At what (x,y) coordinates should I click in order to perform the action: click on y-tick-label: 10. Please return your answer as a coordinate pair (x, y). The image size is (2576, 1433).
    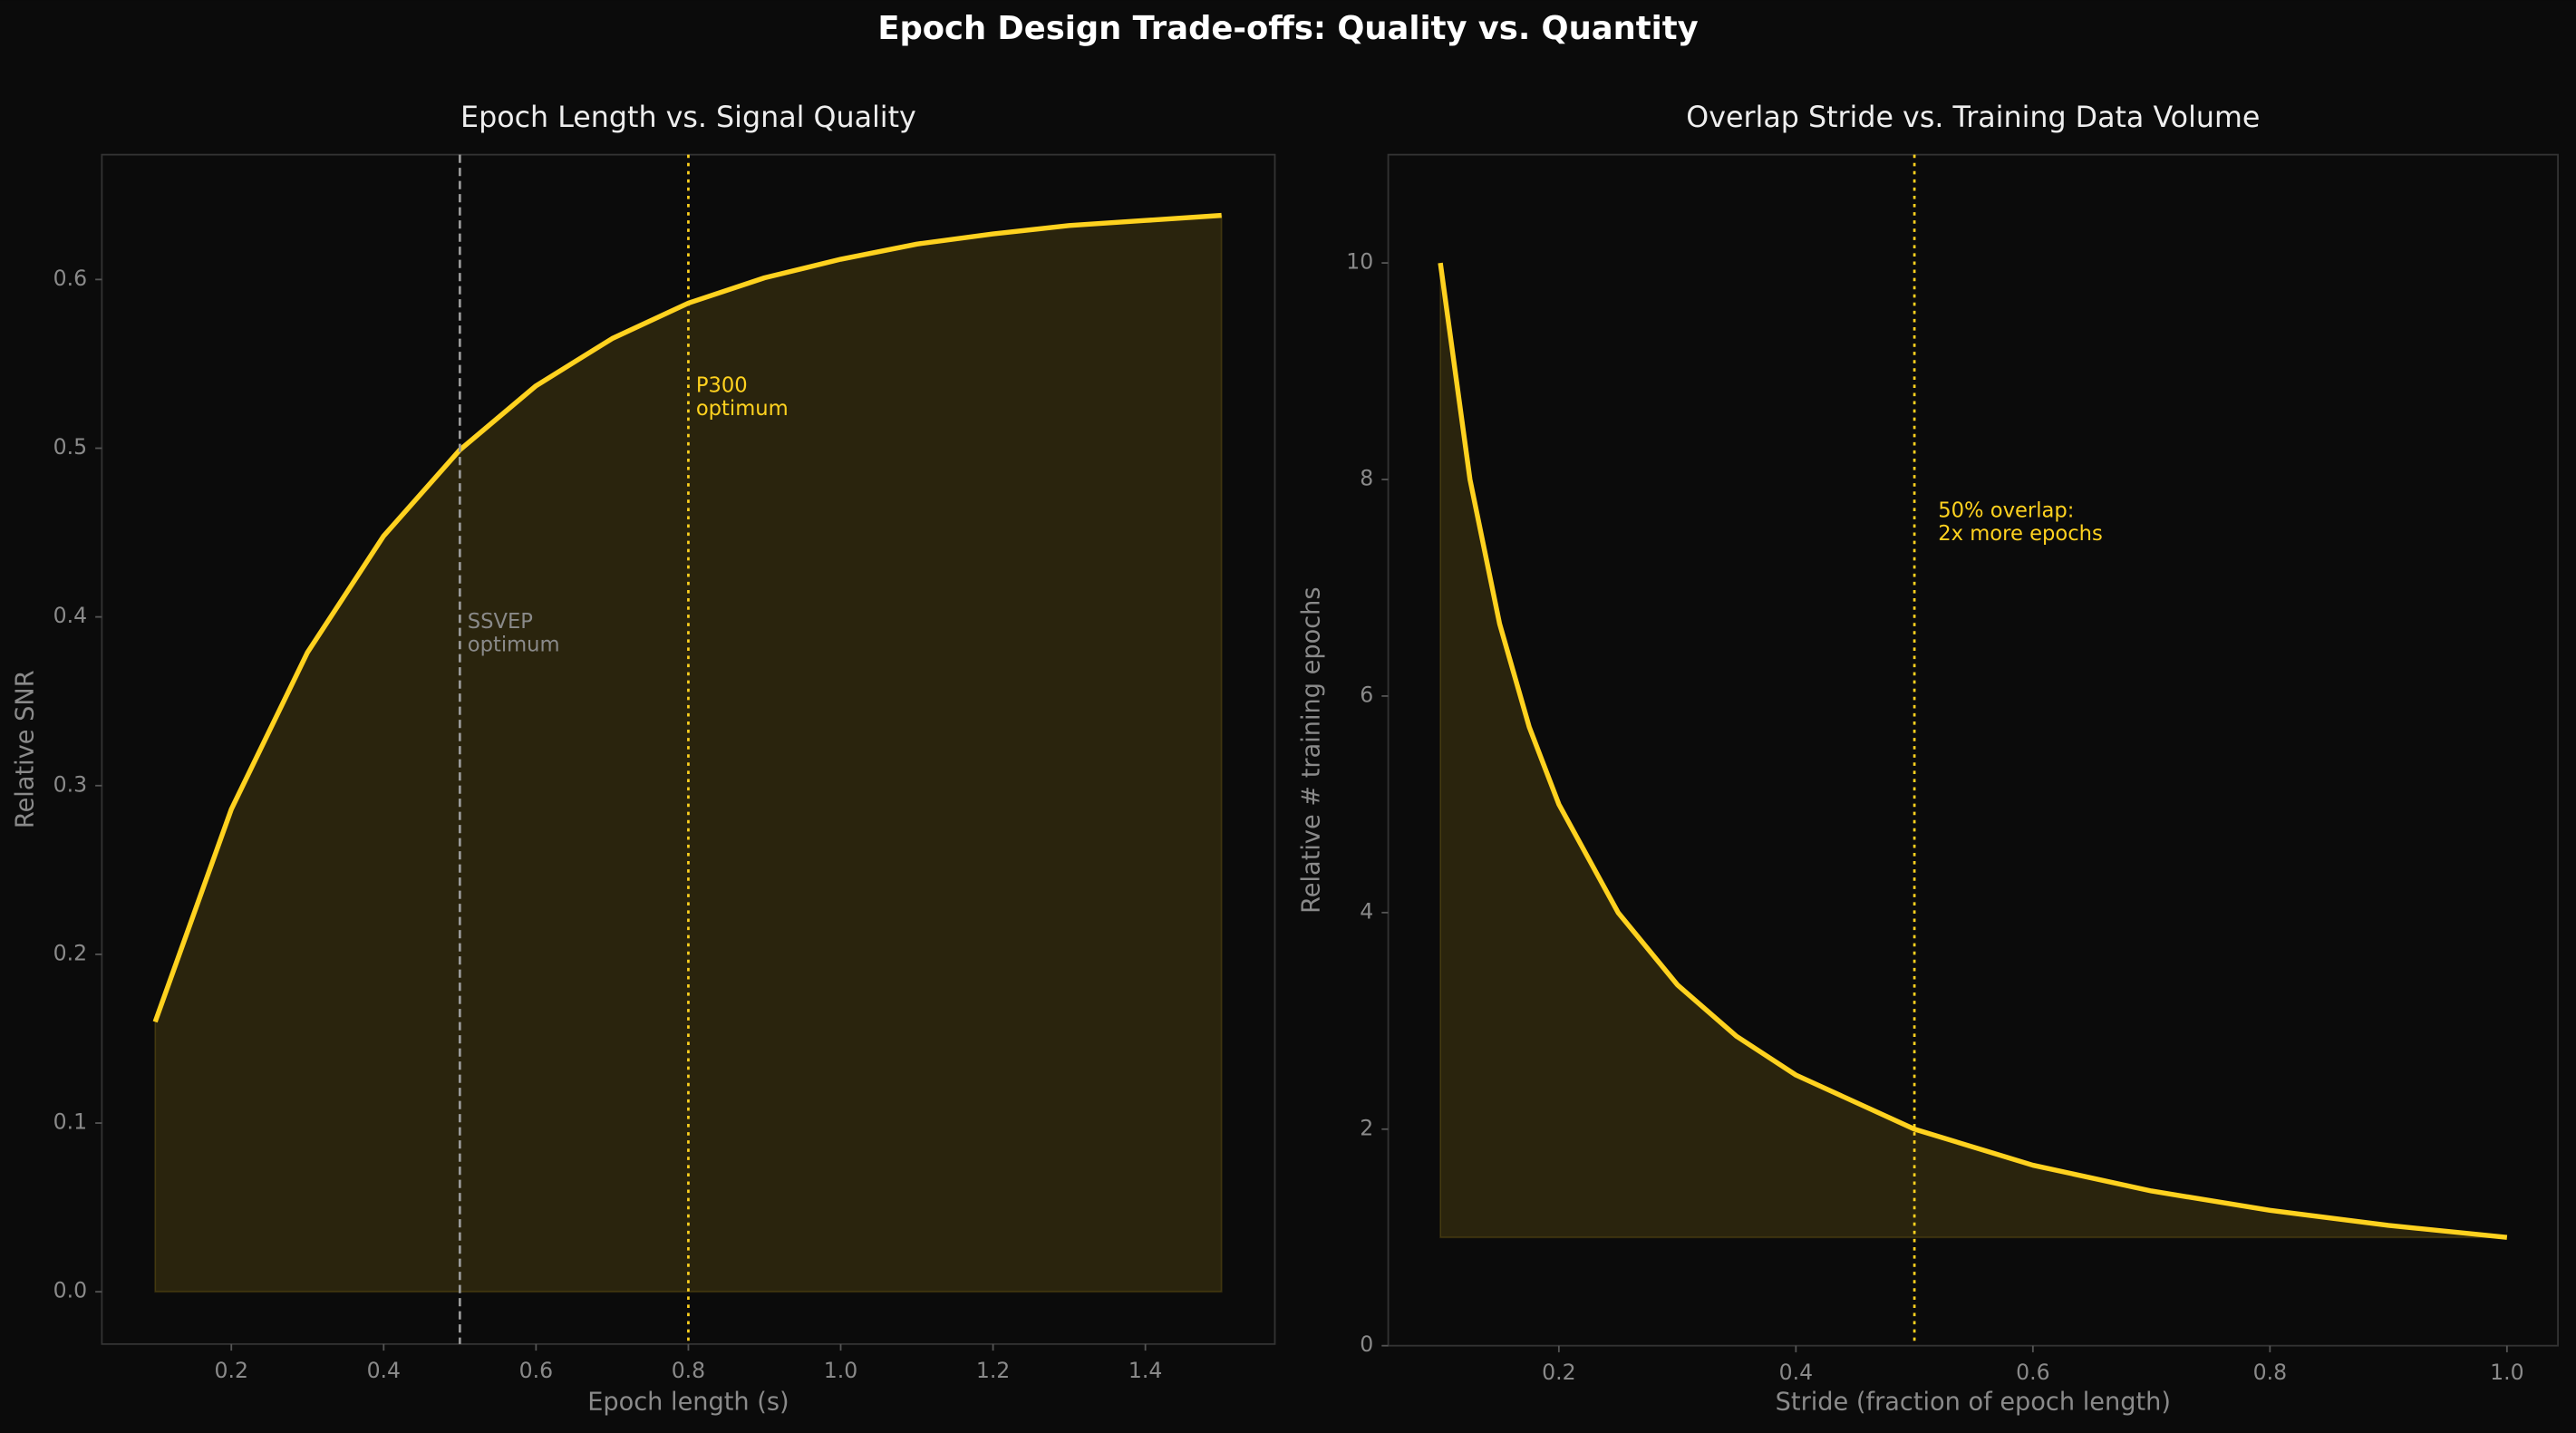
    Looking at the image, I should click on (1359, 262).